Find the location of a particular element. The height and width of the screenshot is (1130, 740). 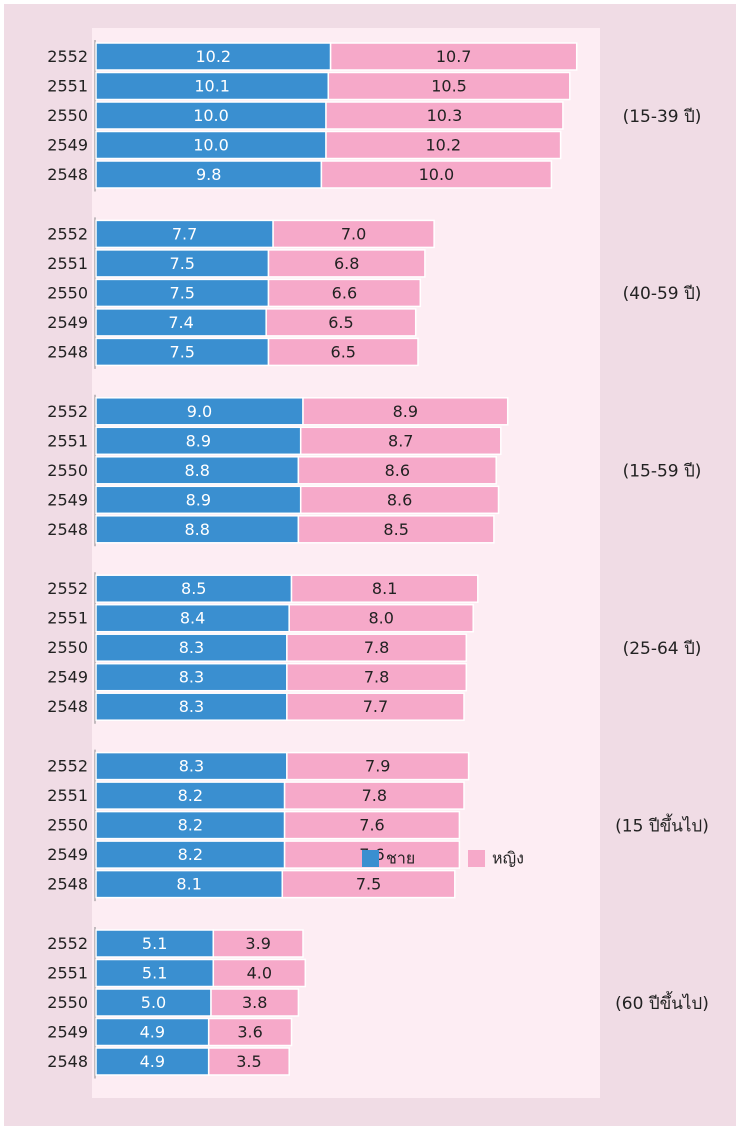

legend-swatch is located at coordinates (370, 858).